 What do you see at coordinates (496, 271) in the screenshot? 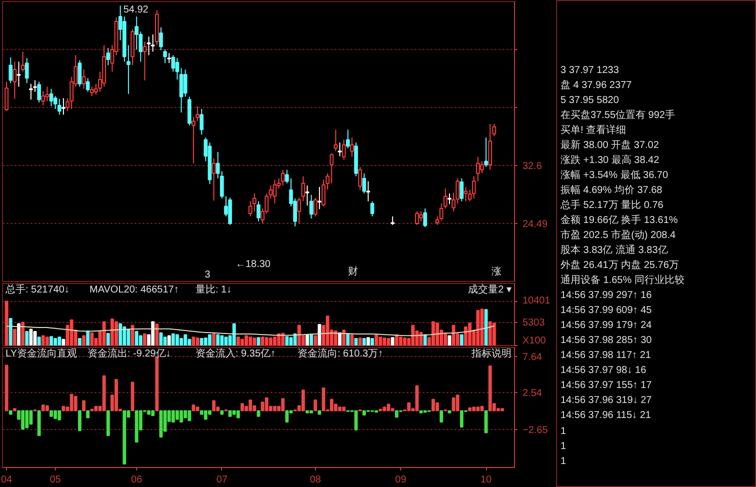
I see `annotation: 涨` at bounding box center [496, 271].